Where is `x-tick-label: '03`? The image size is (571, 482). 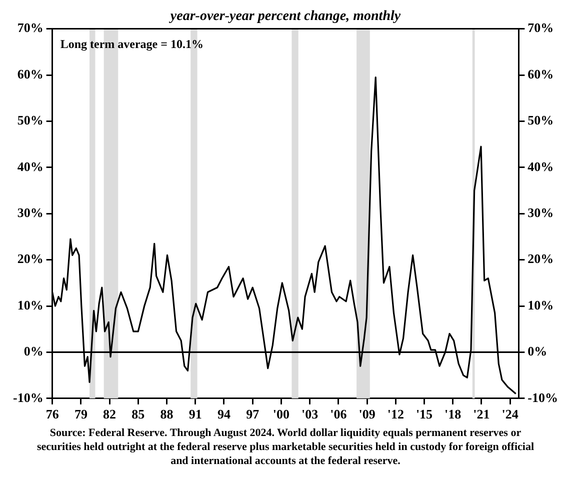
x-tick-label: '03 is located at coordinates (310, 414).